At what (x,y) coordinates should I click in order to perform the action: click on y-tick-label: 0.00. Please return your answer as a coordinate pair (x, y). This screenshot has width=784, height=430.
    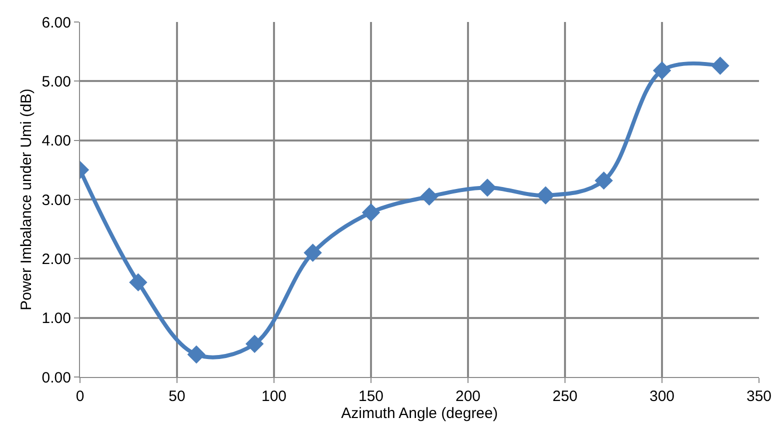
    Looking at the image, I should click on (56, 377).